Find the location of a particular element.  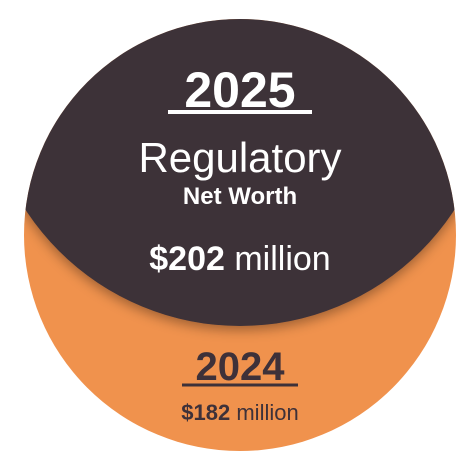

current-value: $202 million is located at coordinates (239, 259).